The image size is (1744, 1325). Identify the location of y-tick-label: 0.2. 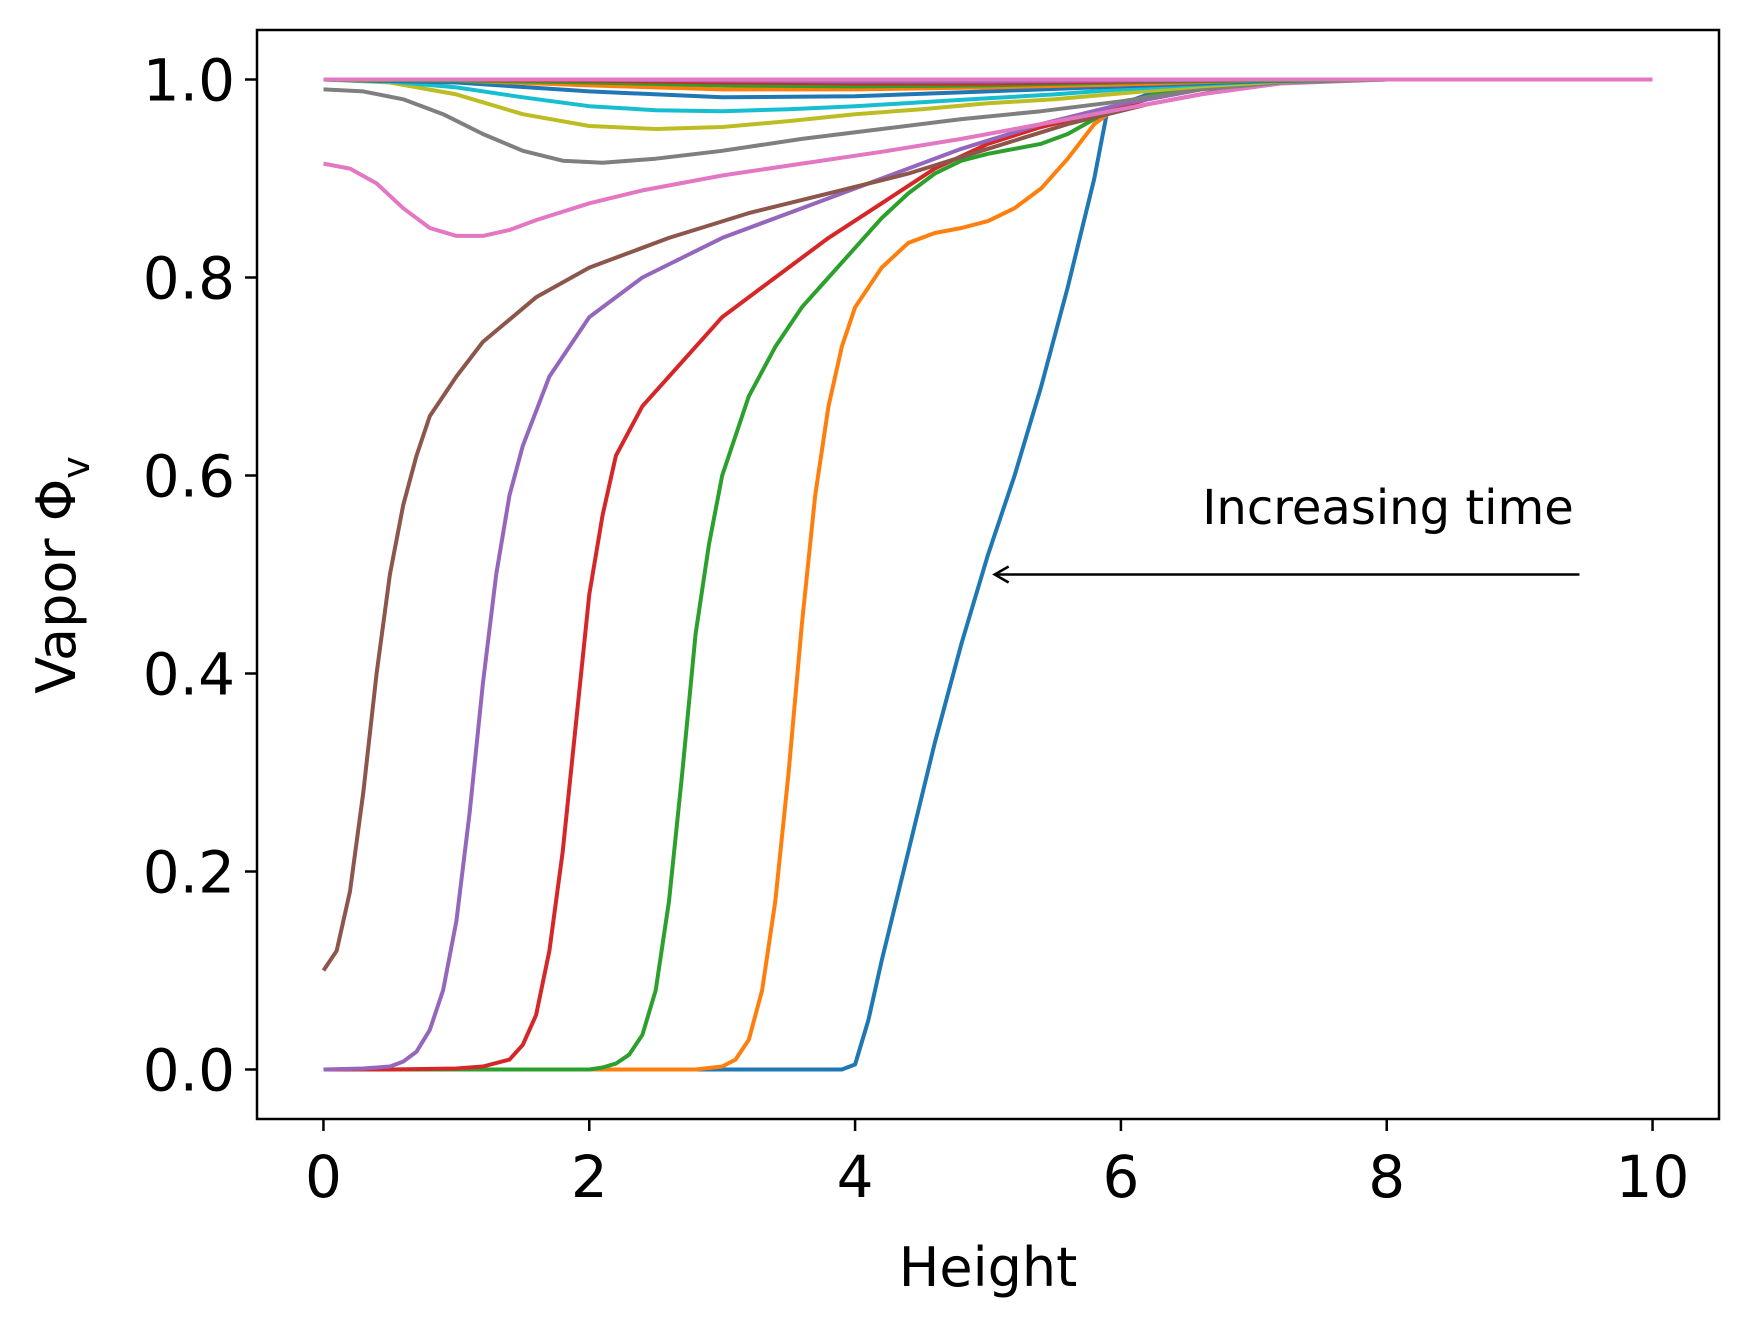
(189, 873).